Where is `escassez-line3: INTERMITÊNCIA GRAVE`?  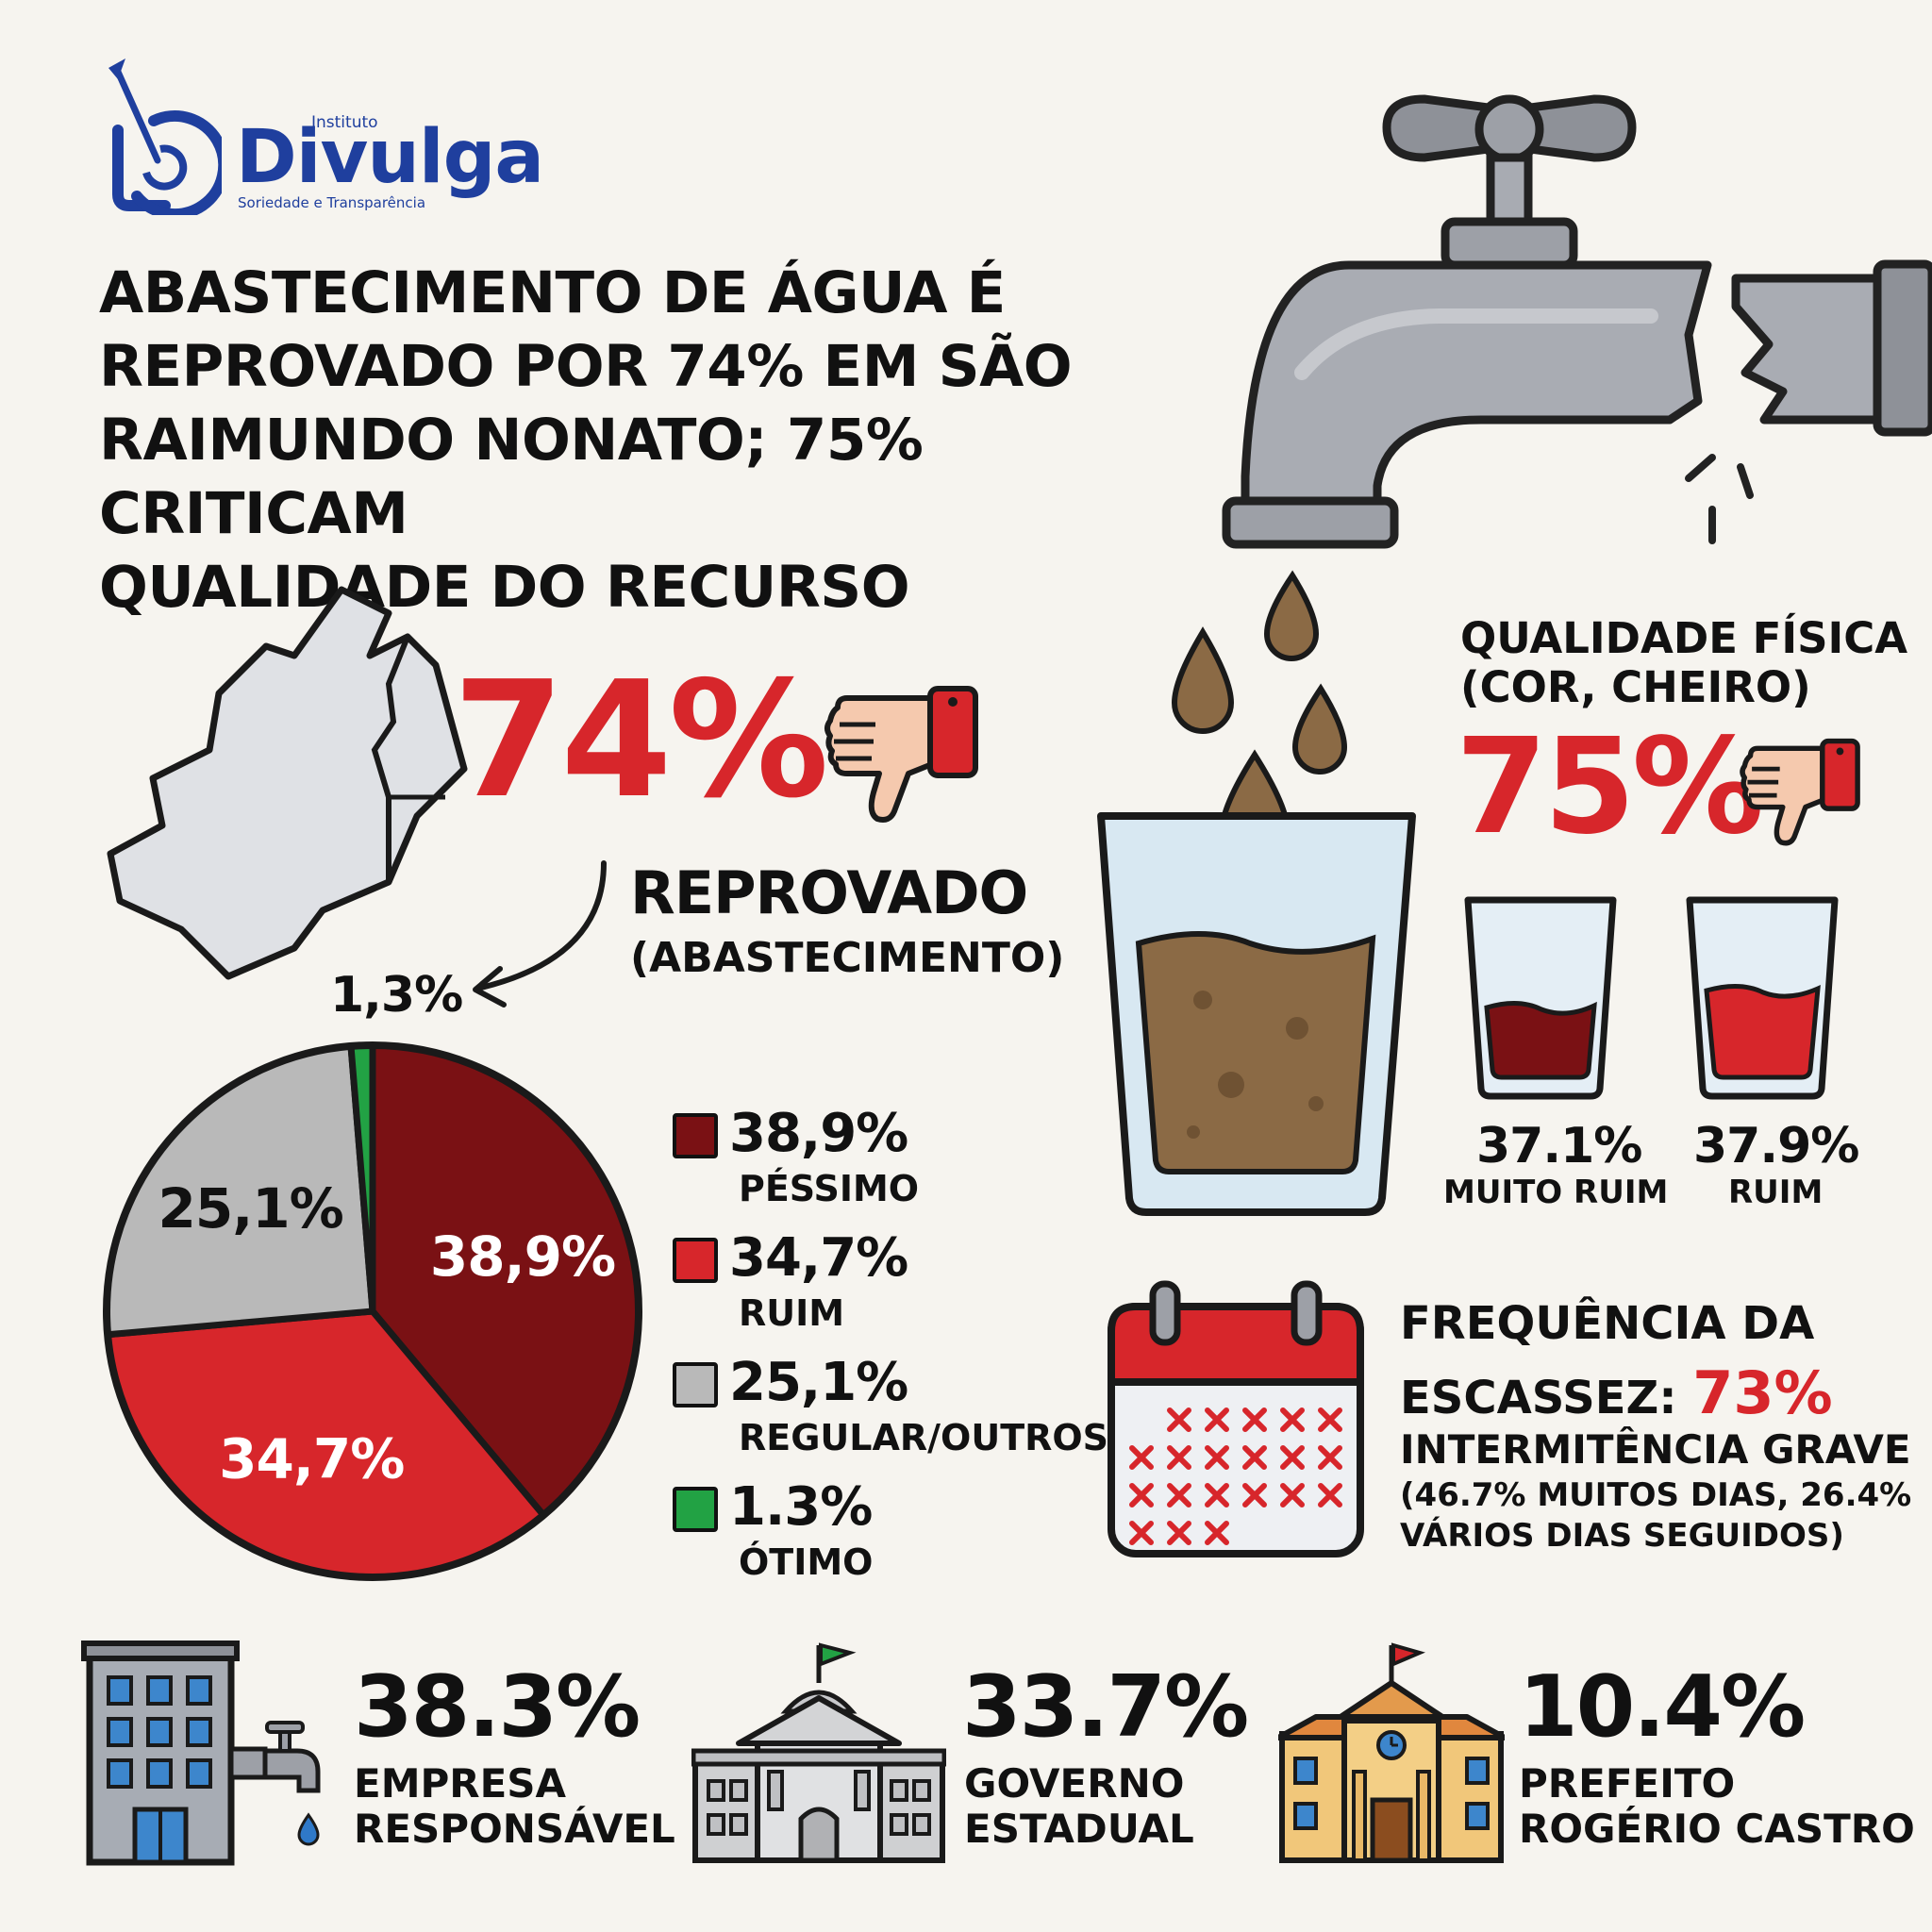 escassez-line3: INTERMITÊNCIA GRAVE is located at coordinates (1655, 1449).